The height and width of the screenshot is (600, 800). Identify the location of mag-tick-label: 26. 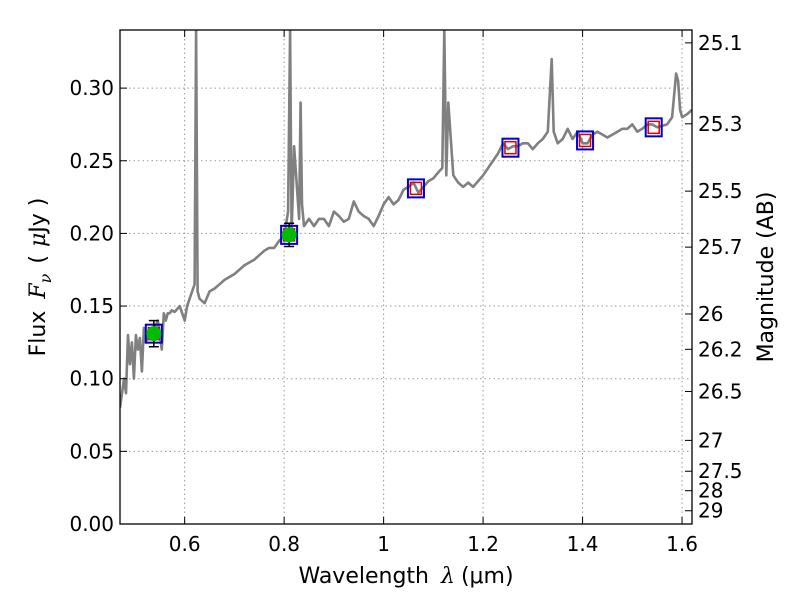
(710, 314).